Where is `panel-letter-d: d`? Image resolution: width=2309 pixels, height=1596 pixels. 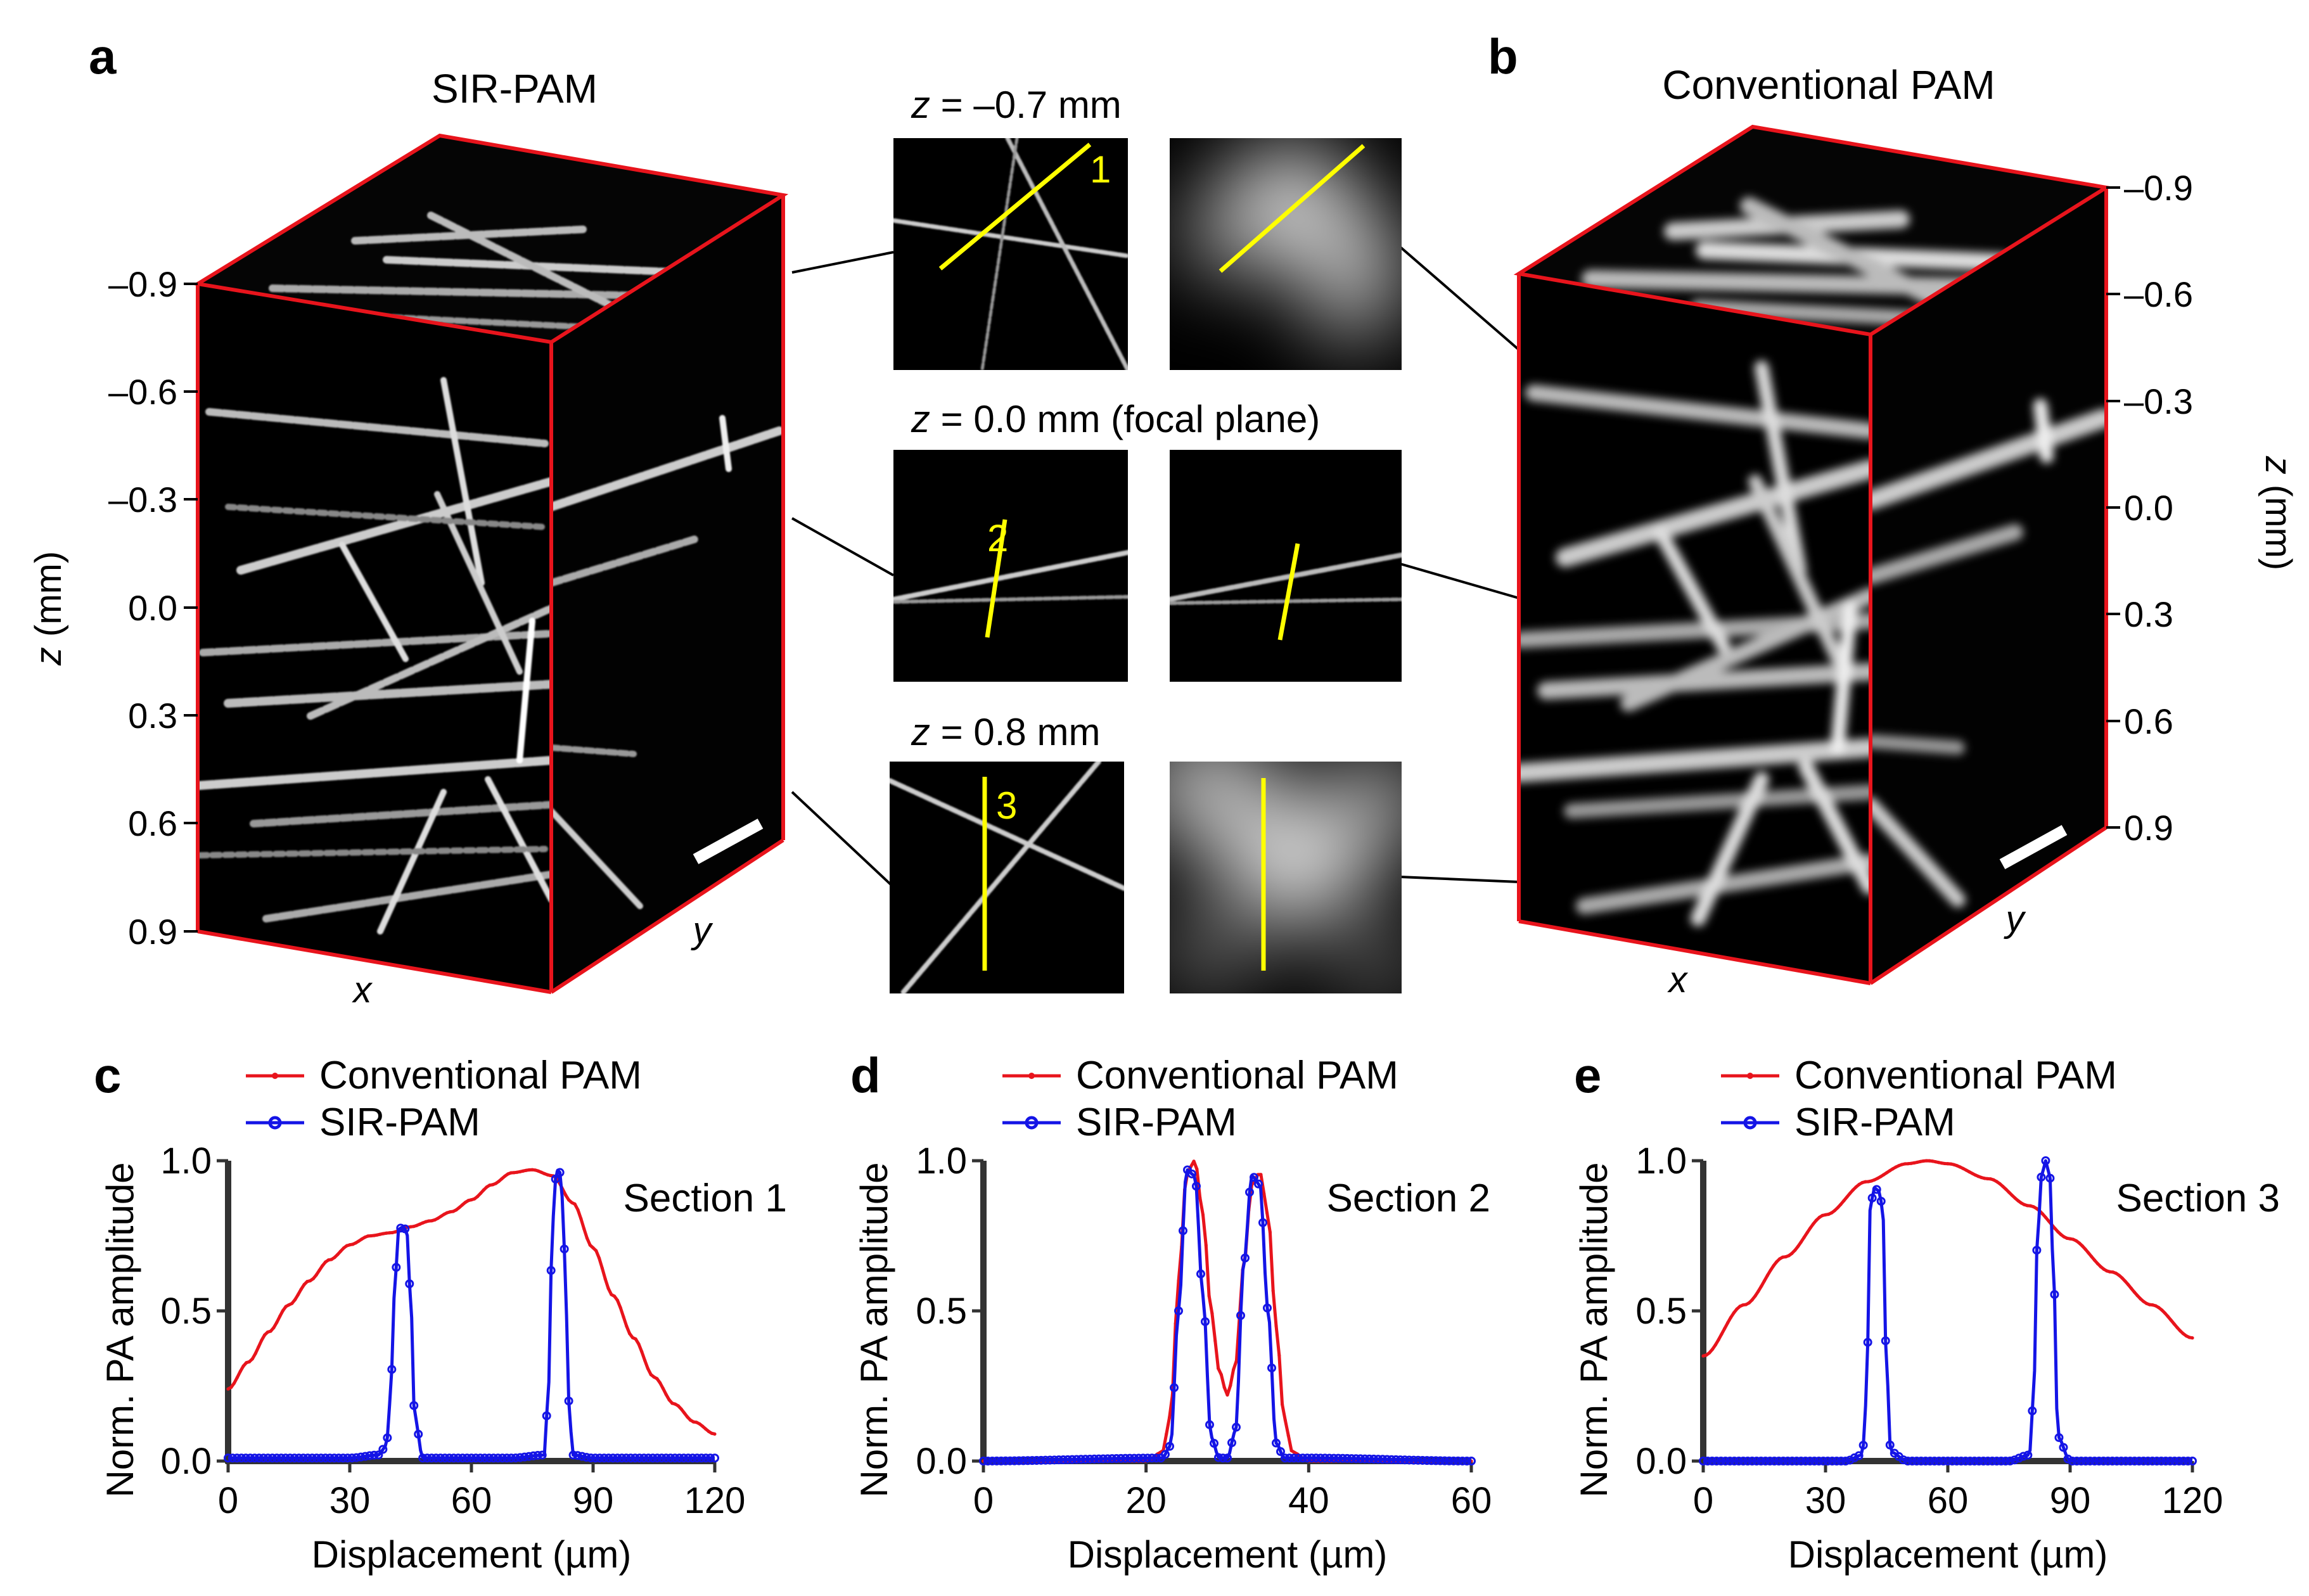
panel-letter-d: d is located at coordinates (865, 1075).